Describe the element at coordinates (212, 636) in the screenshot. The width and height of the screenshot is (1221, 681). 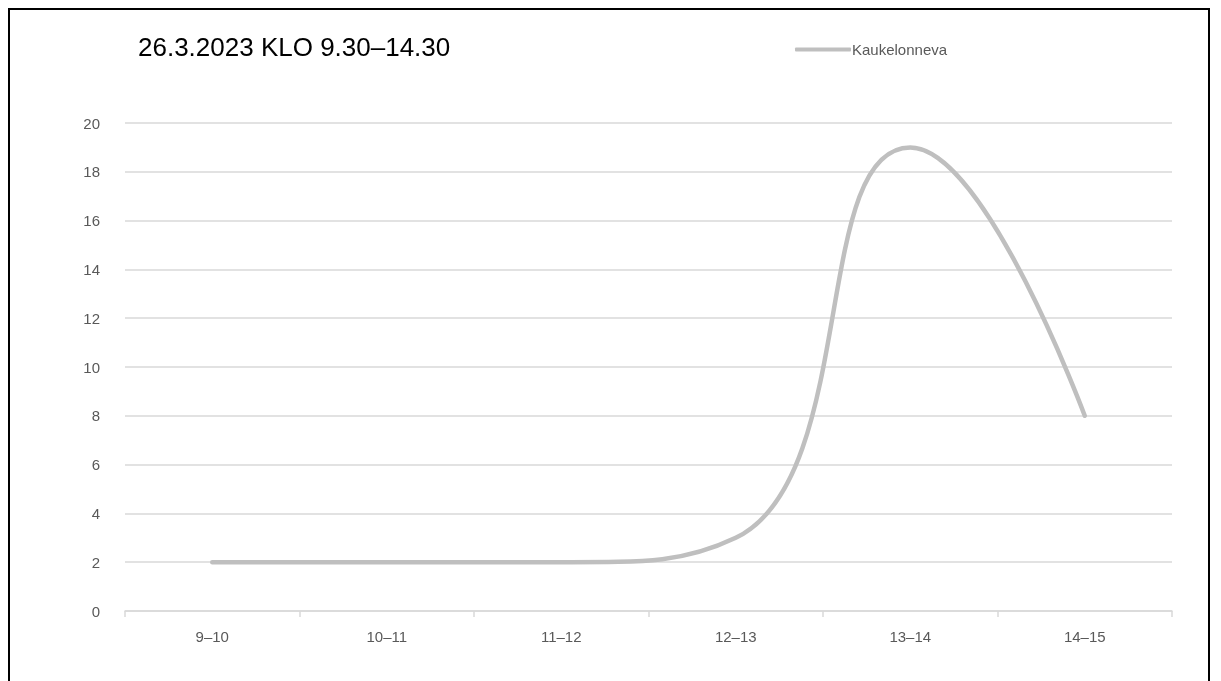
I see `x-tick-label: 9–10` at that location.